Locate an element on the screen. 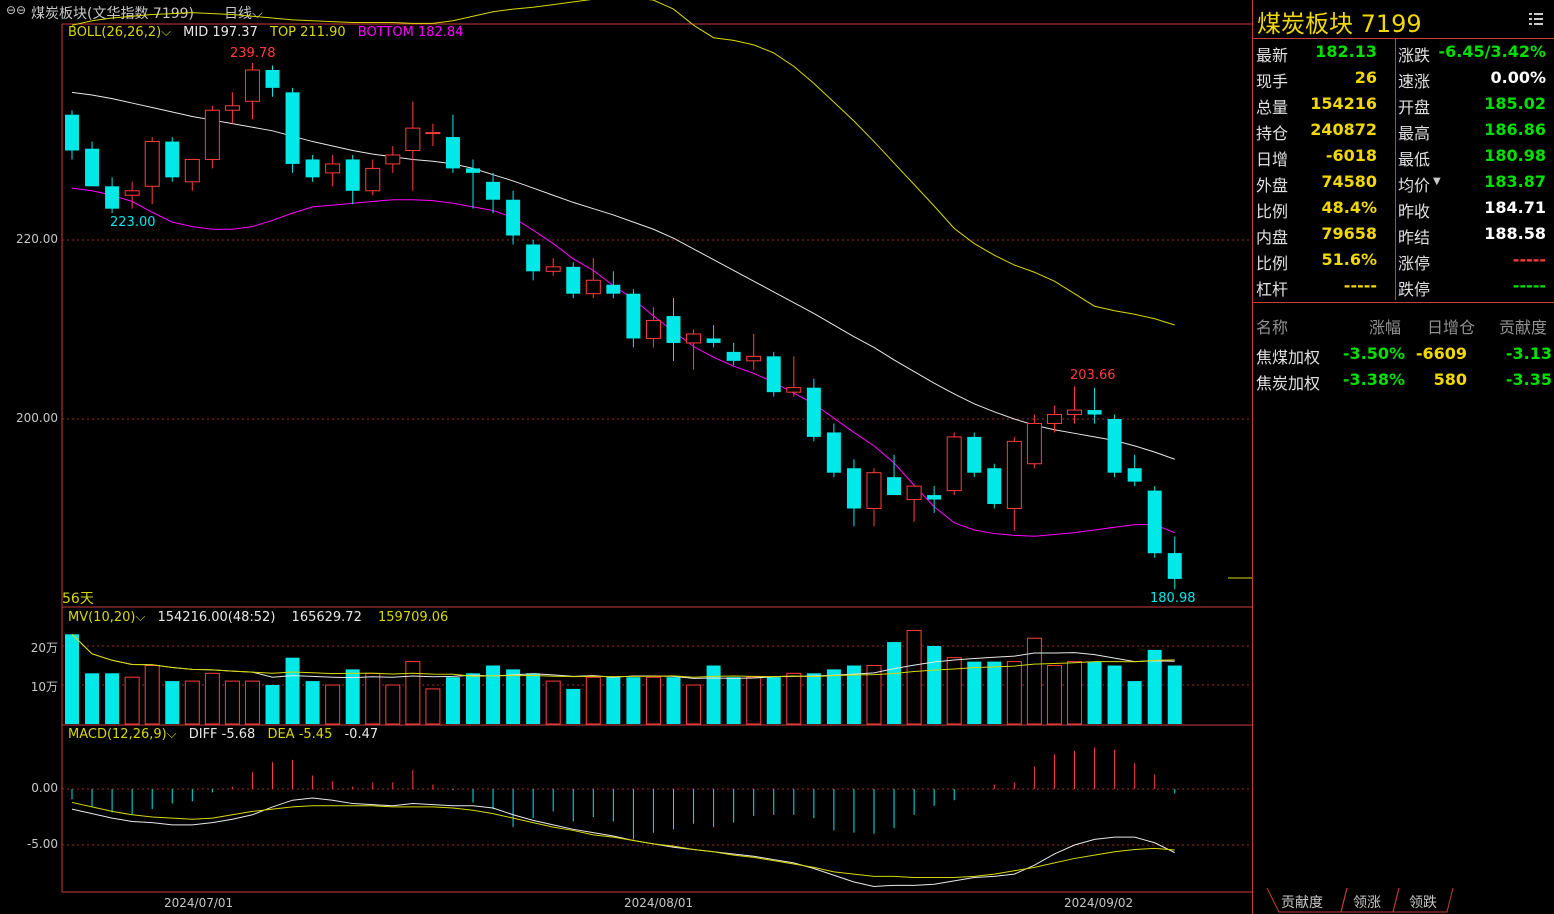  component-header-contrib: 贡献度 is located at coordinates (1523, 327).